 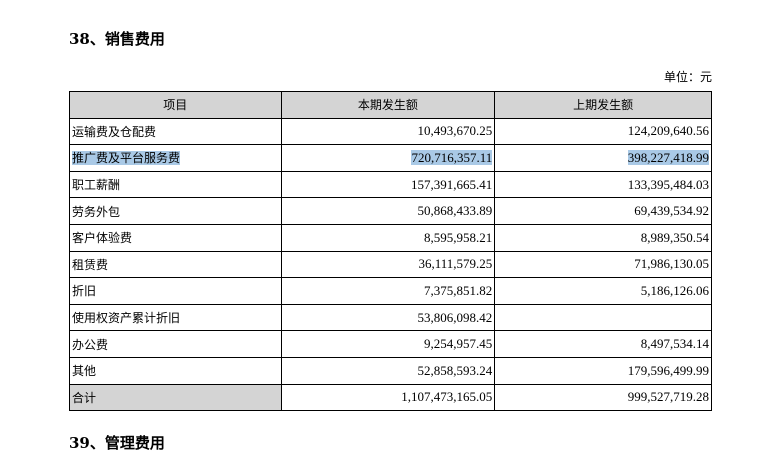 What do you see at coordinates (603, 158) in the screenshot?
I see `previous-amount: 398,227,418.99` at bounding box center [603, 158].